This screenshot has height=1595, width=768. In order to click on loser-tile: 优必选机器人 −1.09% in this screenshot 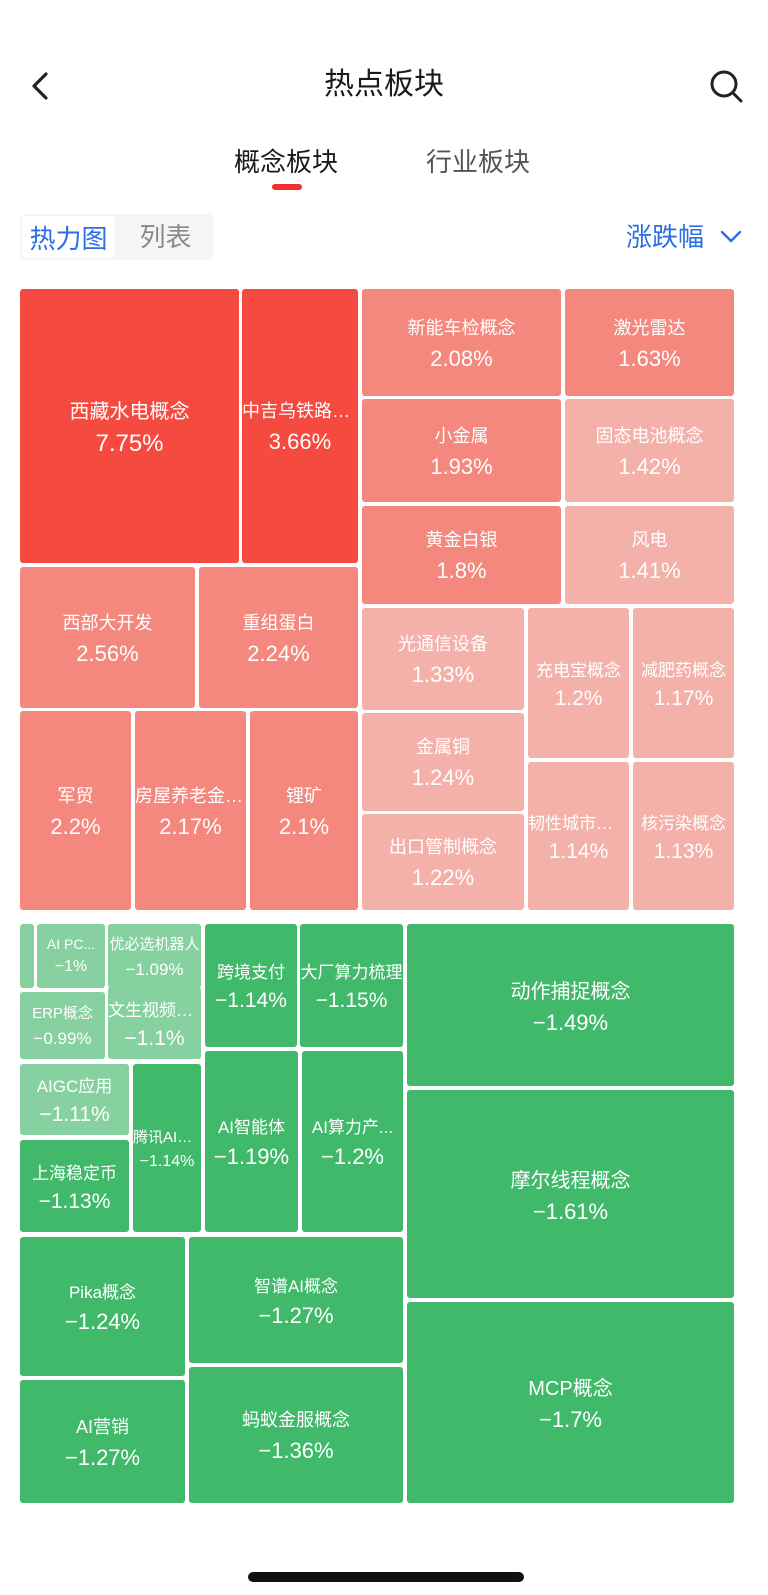, I will do `click(154, 956)`.